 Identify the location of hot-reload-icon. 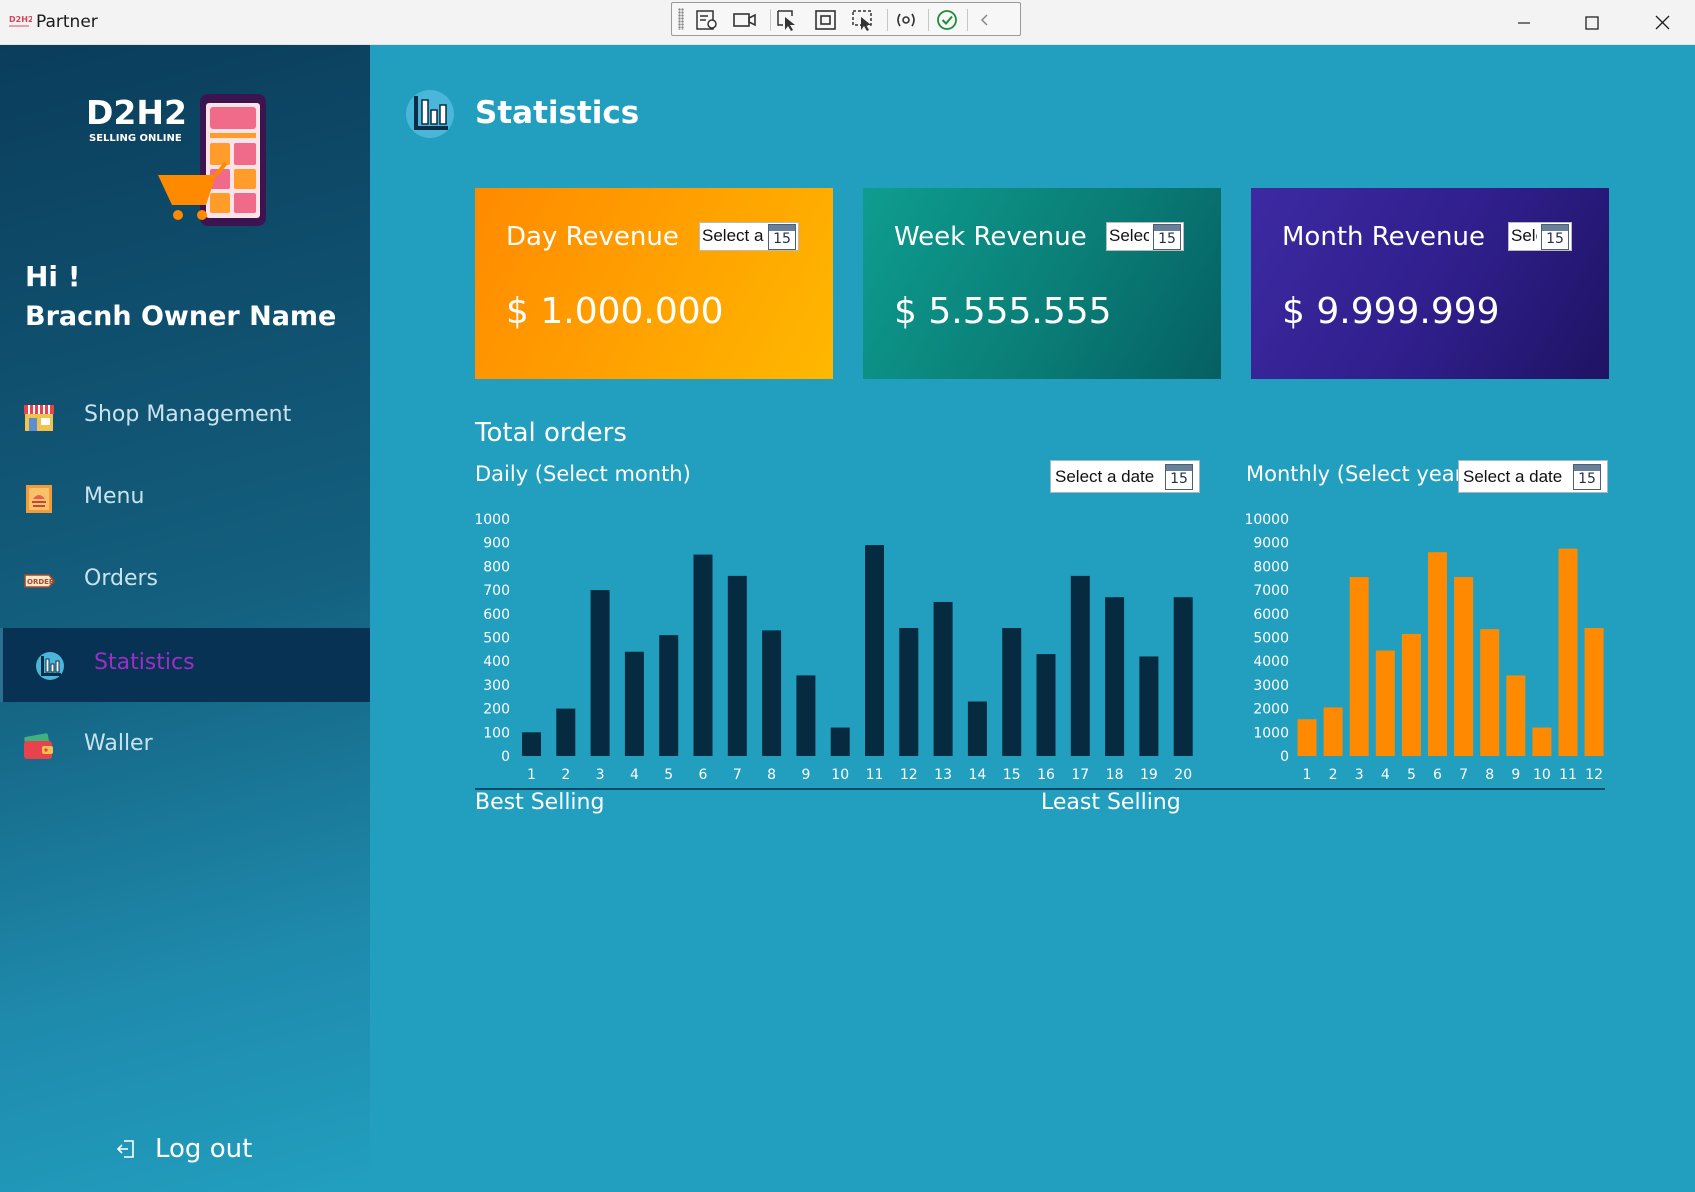
(906, 20).